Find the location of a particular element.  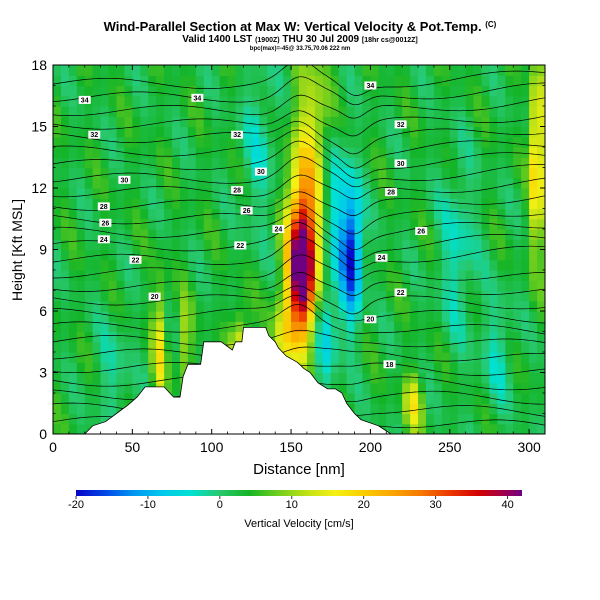

isentrope-label: 22 is located at coordinates (136, 260).